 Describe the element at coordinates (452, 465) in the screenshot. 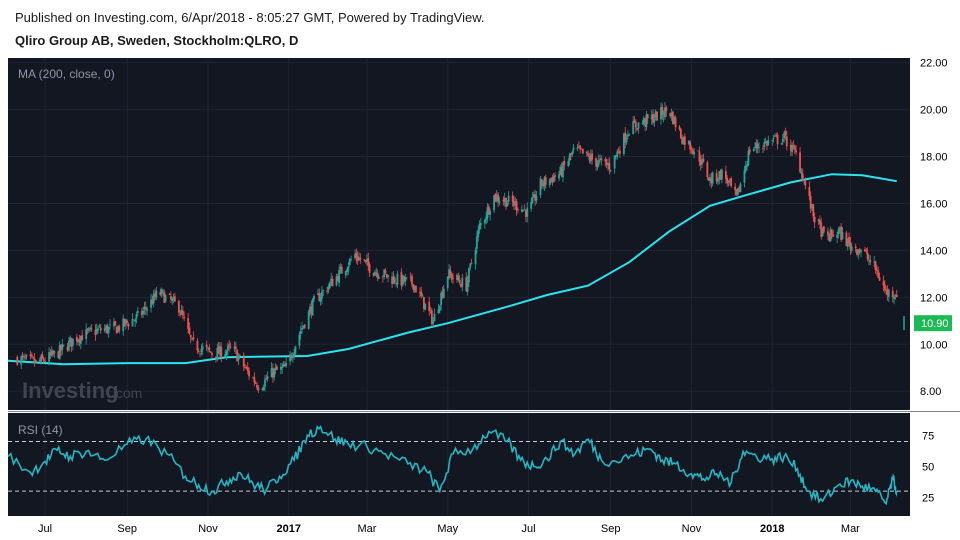

I see `rsi-line` at that location.